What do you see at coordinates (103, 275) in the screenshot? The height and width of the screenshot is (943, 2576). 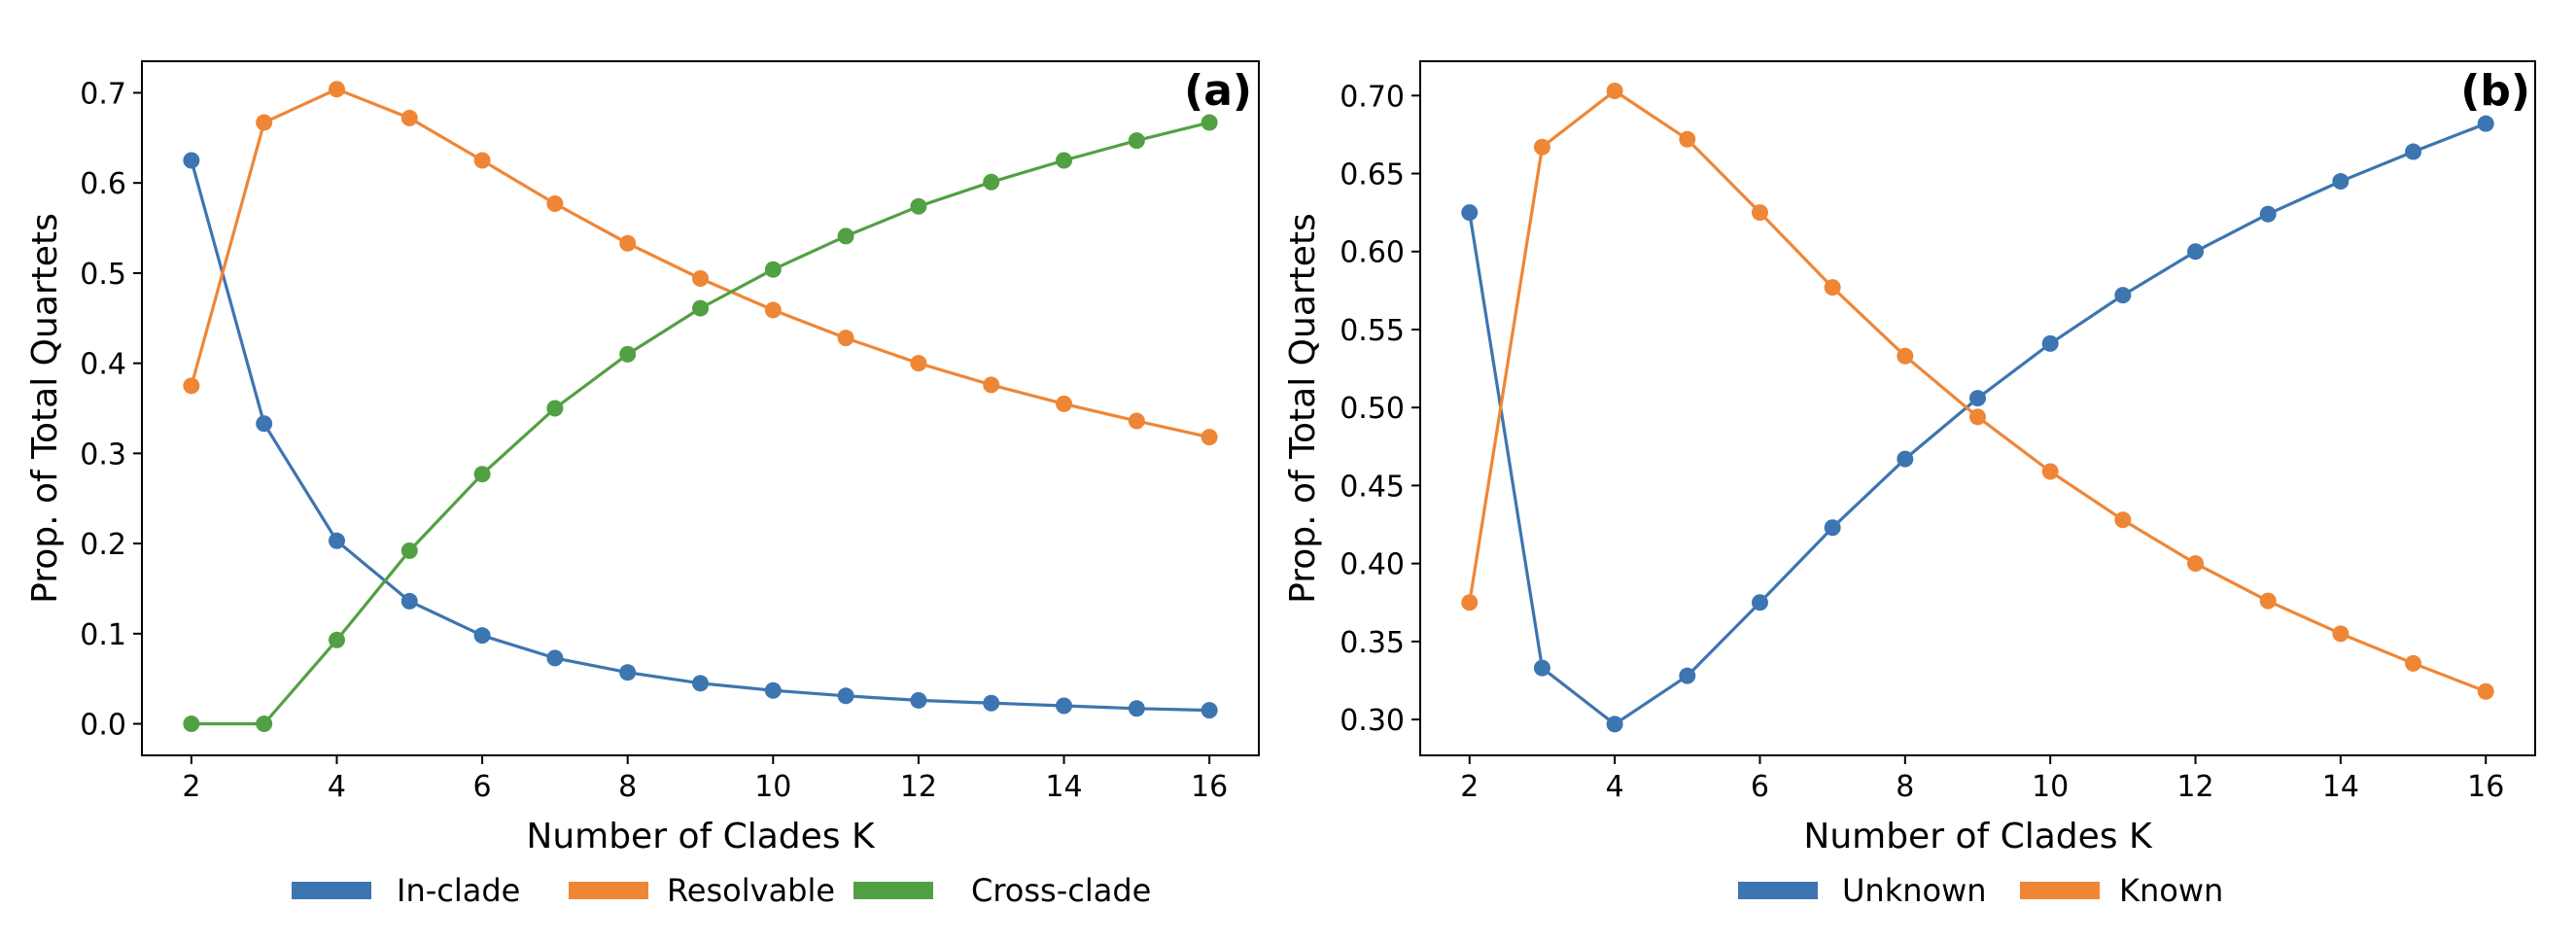 I see `y-tick-label: 0.5` at bounding box center [103, 275].